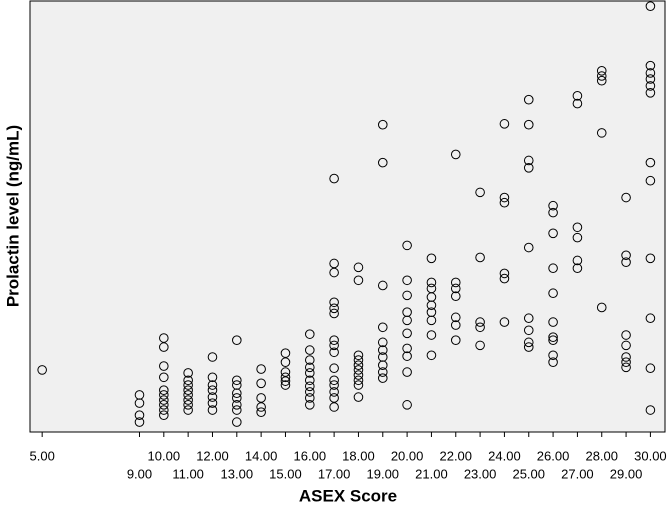 The width and height of the screenshot is (671, 510). Describe the element at coordinates (383, 473) in the screenshot. I see `x-tick-label: 19.00` at that location.